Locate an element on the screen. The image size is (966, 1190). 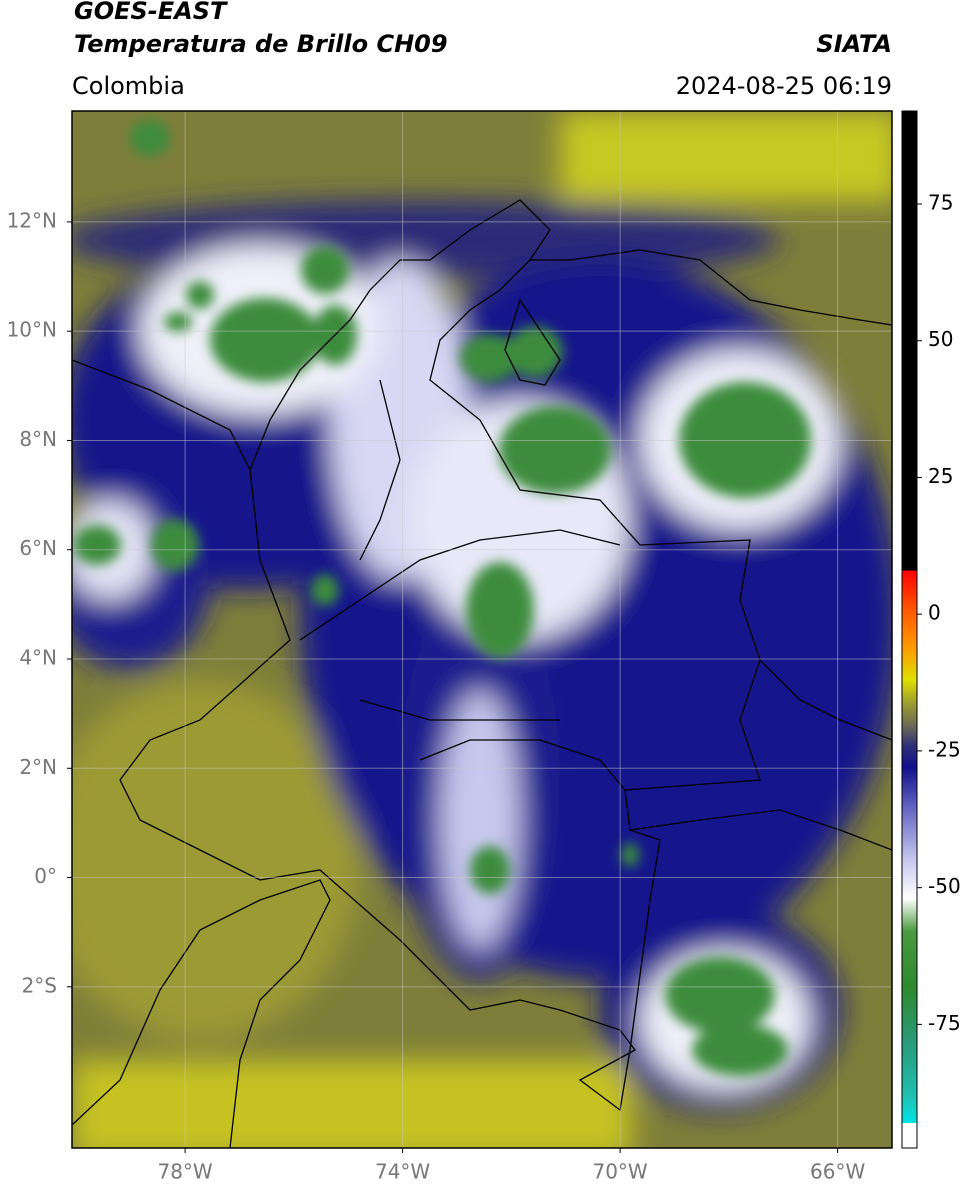
y-tick-label: 6°N is located at coordinates (38, 548).